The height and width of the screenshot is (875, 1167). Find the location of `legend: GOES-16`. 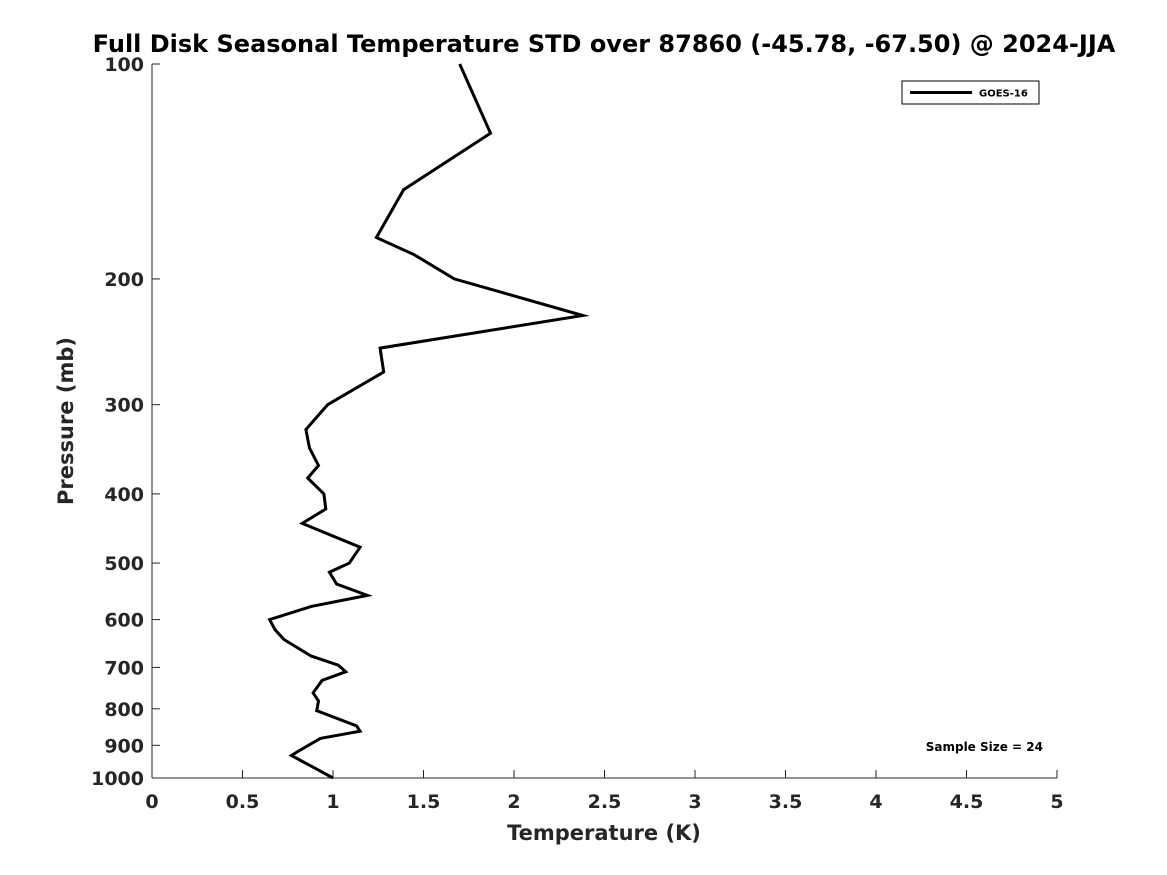

legend: GOES-16 is located at coordinates (970, 92).